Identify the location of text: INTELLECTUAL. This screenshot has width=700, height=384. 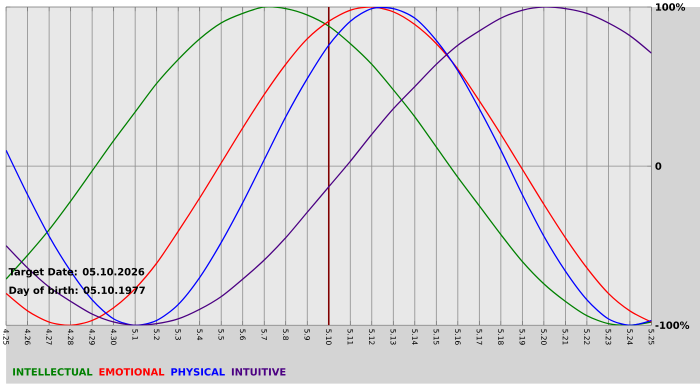
(52, 372).